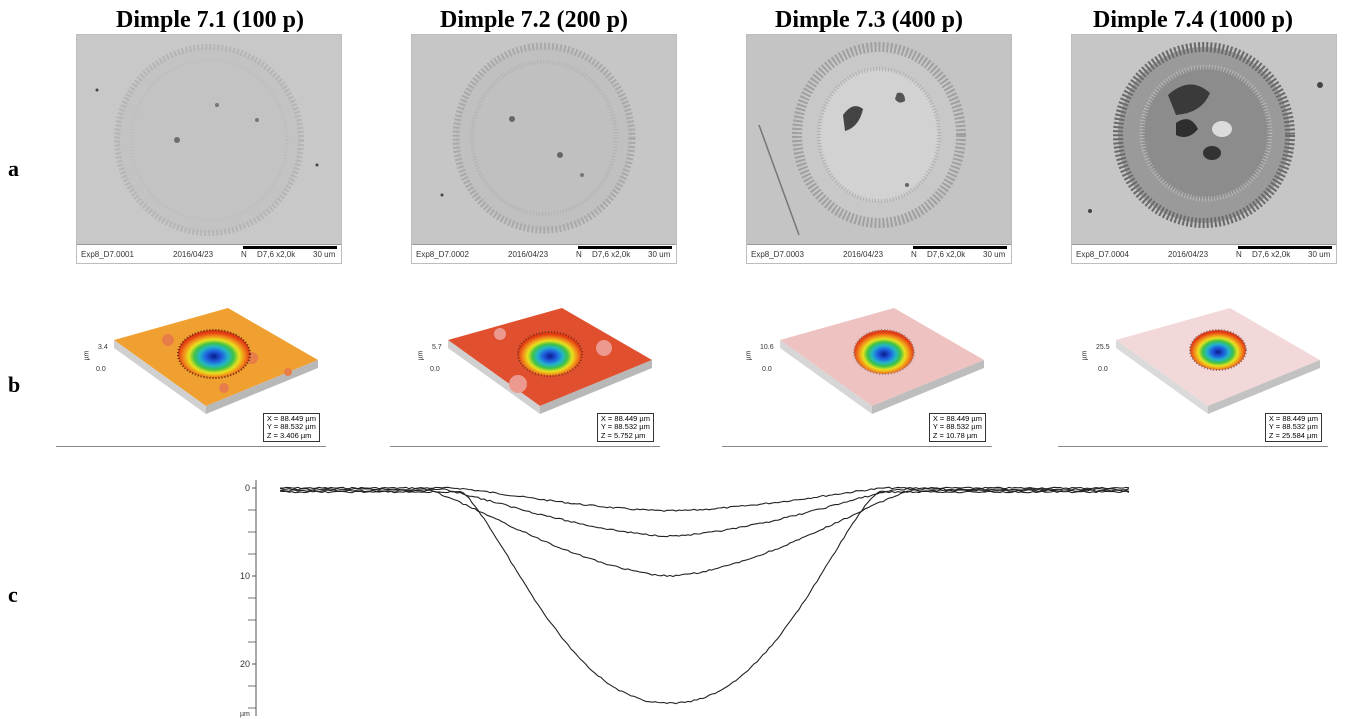  What do you see at coordinates (210, 20) in the screenshot?
I see `column-title-1: Dimple 7.1 (100 p)` at bounding box center [210, 20].